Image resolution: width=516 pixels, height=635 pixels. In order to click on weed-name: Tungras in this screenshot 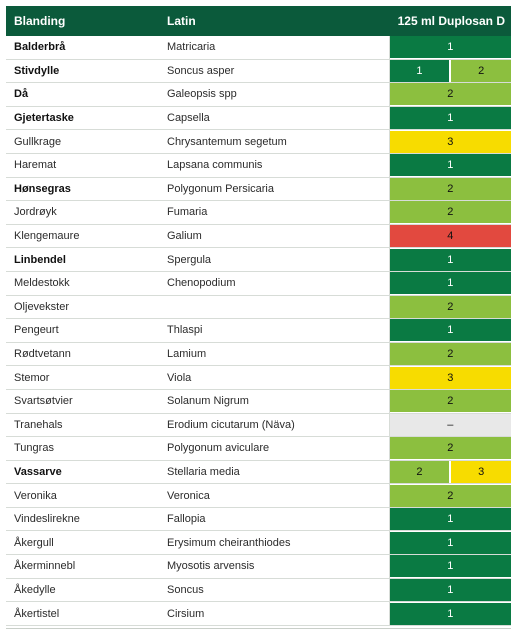, I will do `click(82, 448)`.